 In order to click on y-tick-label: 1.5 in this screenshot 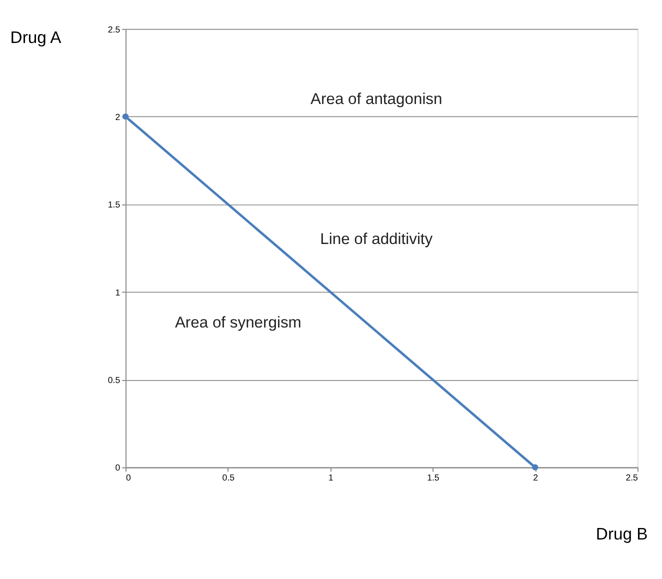, I will do `click(114, 205)`.